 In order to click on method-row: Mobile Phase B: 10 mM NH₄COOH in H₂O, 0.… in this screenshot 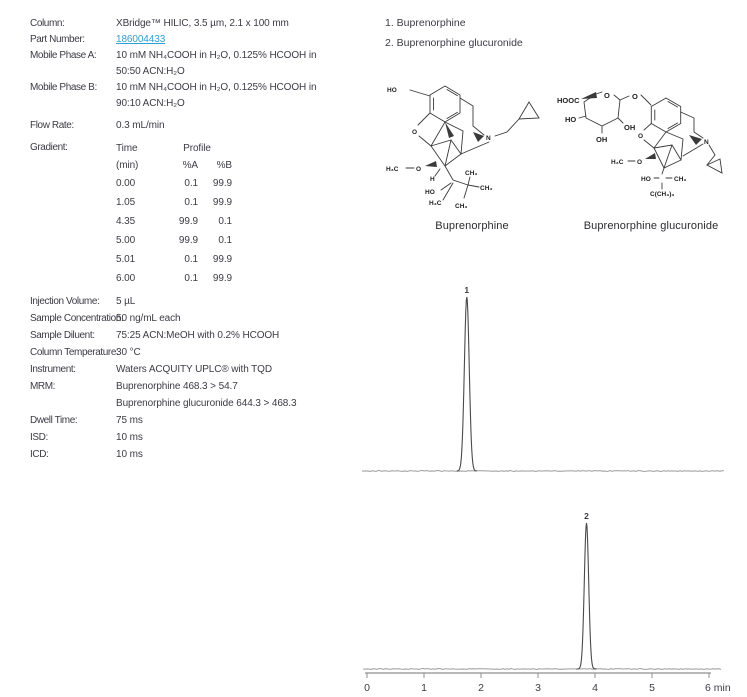, I will do `click(203, 88)`.